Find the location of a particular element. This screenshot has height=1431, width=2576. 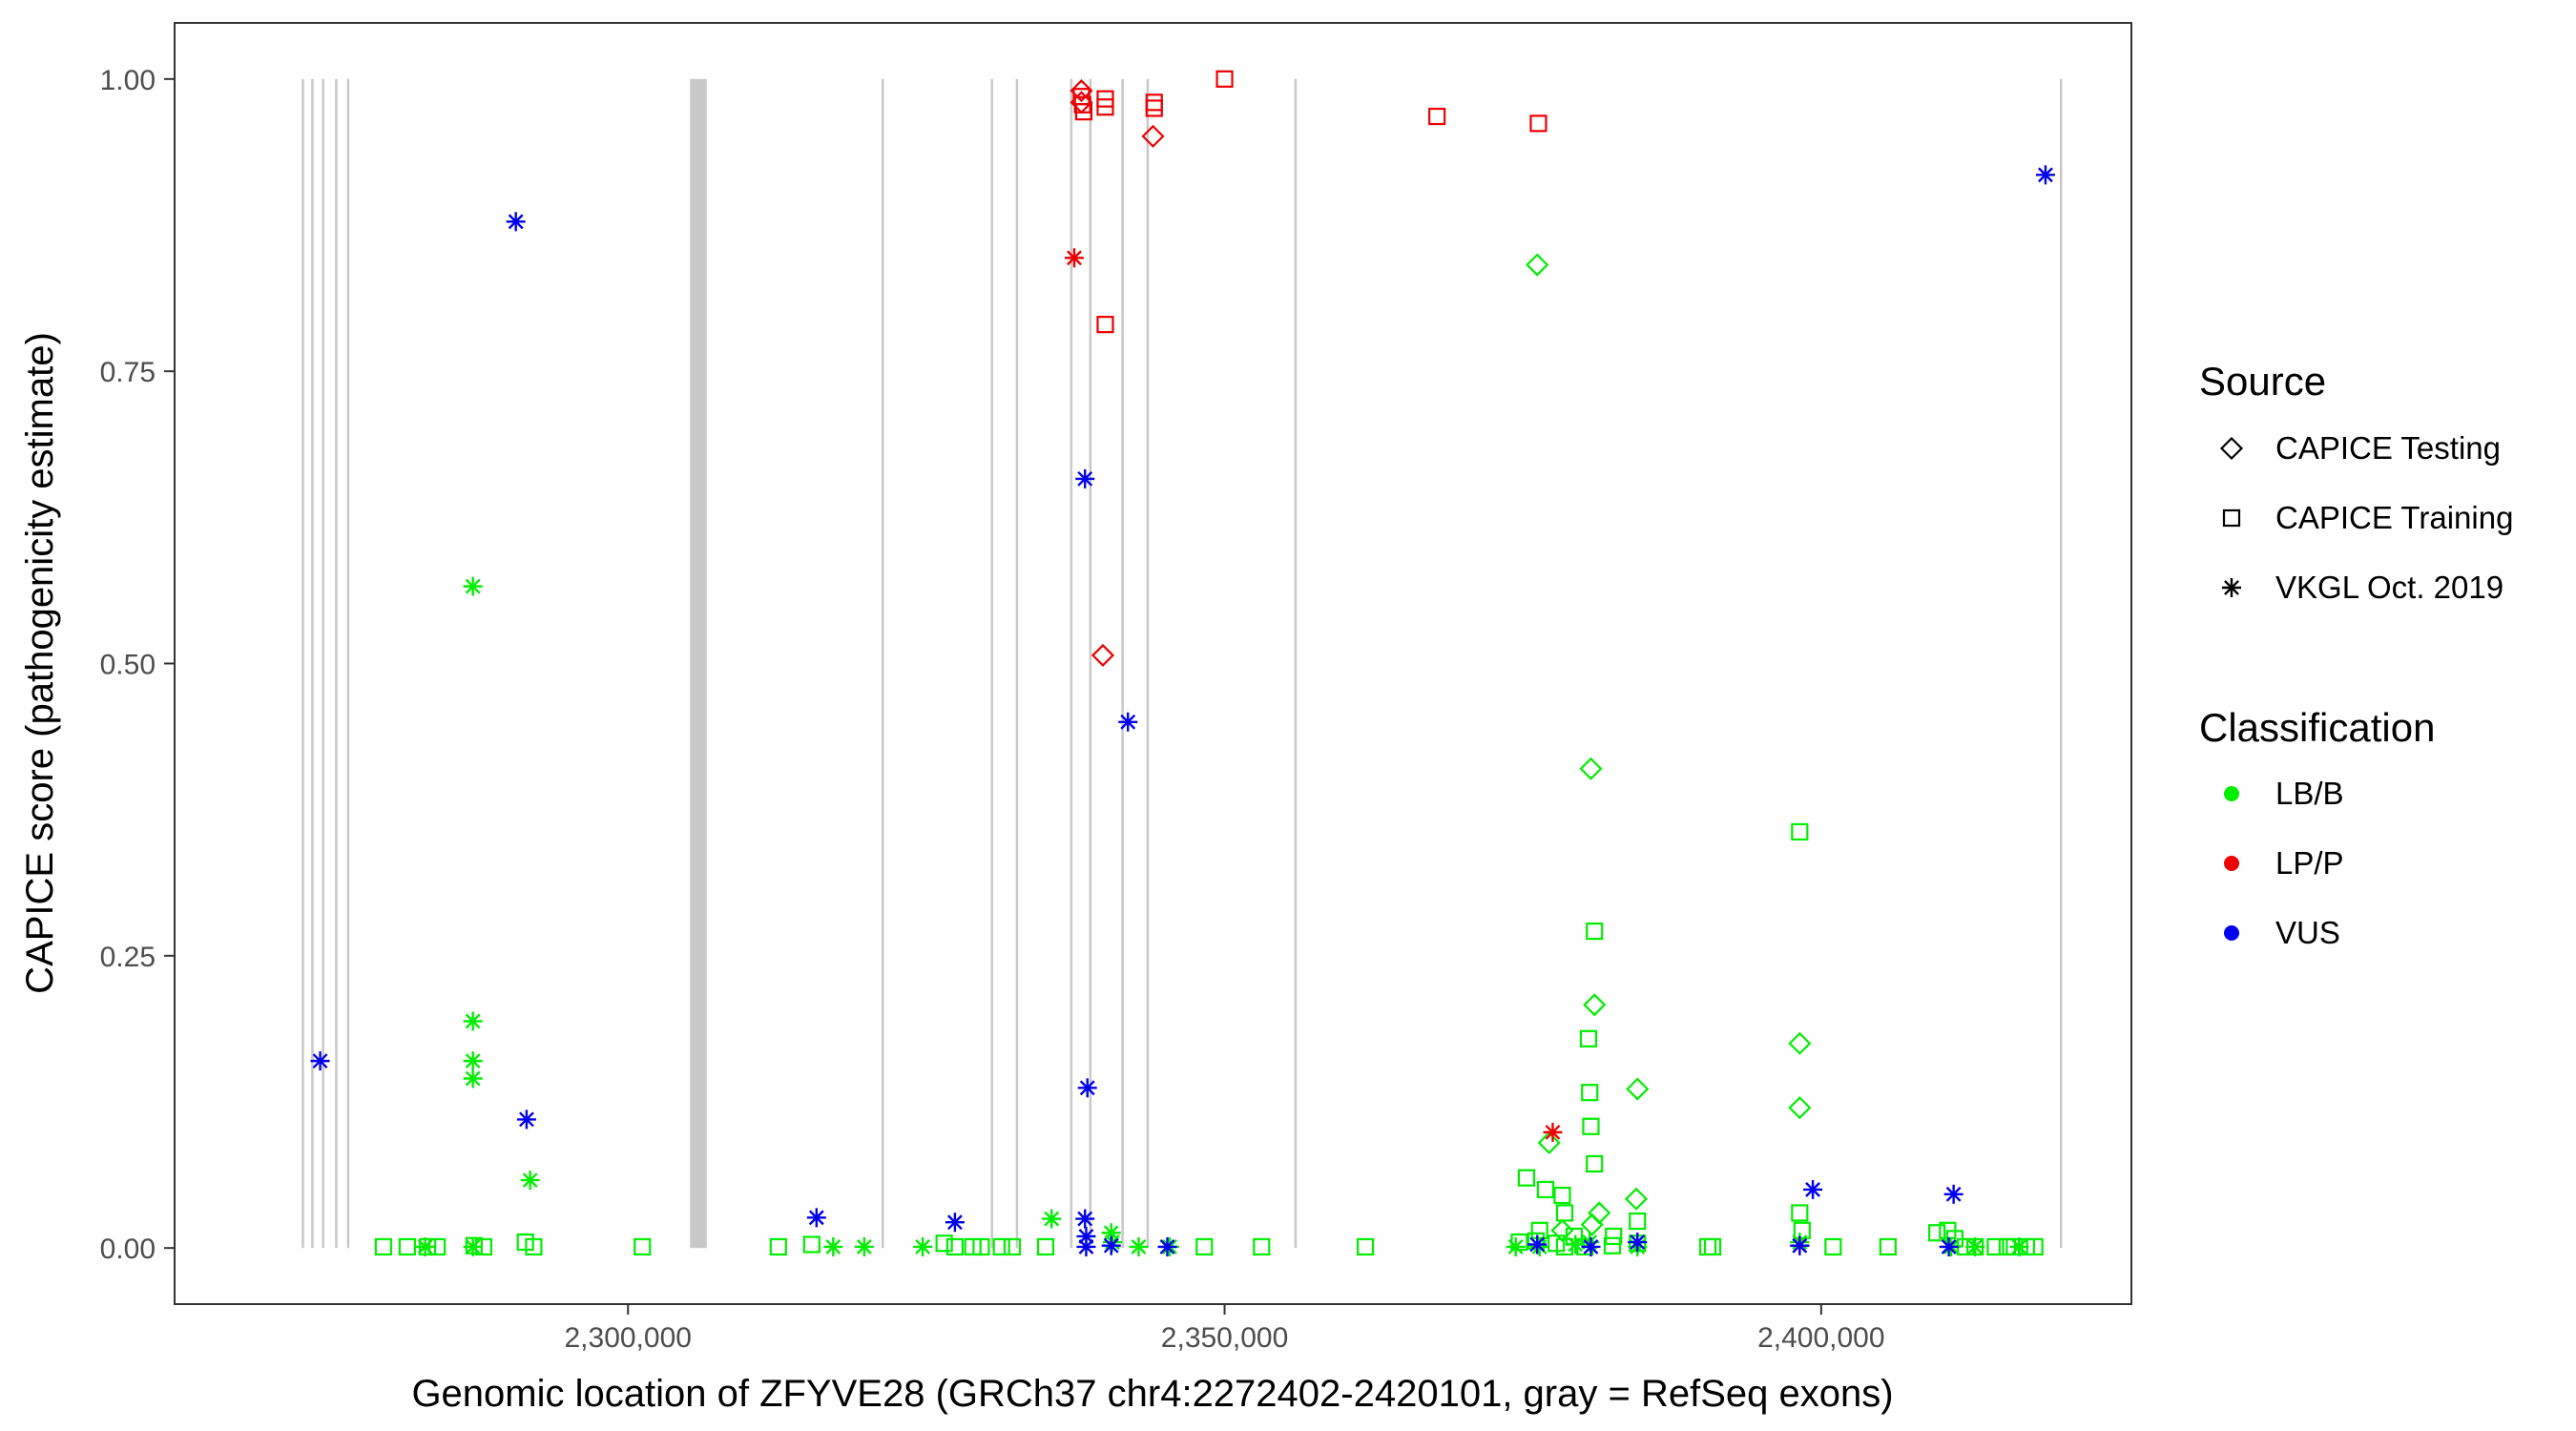

legend-classification-label: LP/P is located at coordinates (2309, 863).